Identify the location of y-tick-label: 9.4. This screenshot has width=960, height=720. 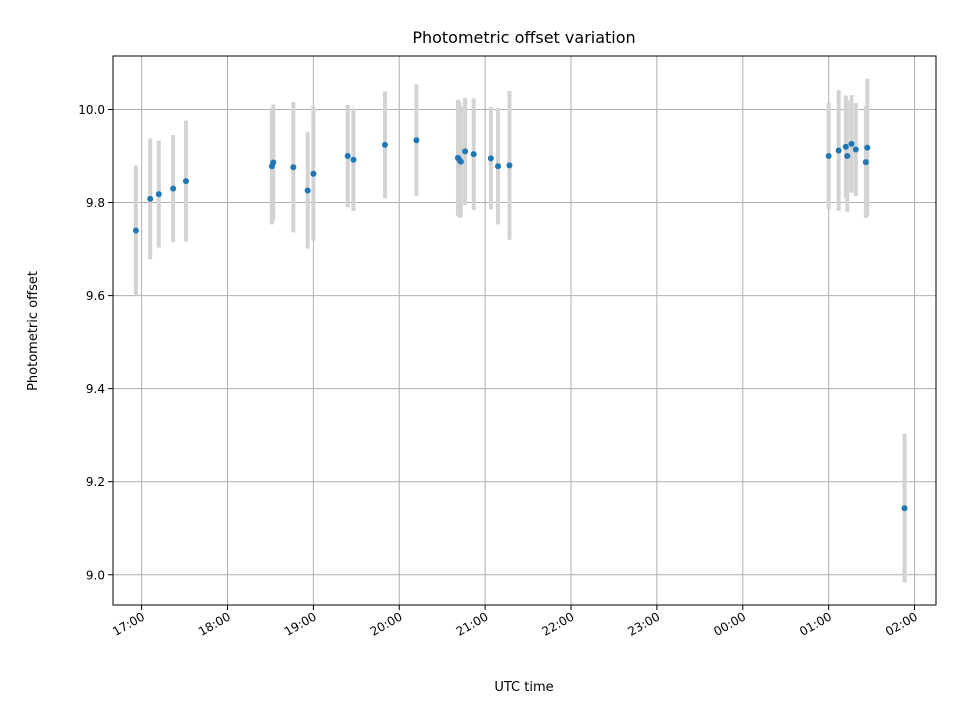
(95, 389).